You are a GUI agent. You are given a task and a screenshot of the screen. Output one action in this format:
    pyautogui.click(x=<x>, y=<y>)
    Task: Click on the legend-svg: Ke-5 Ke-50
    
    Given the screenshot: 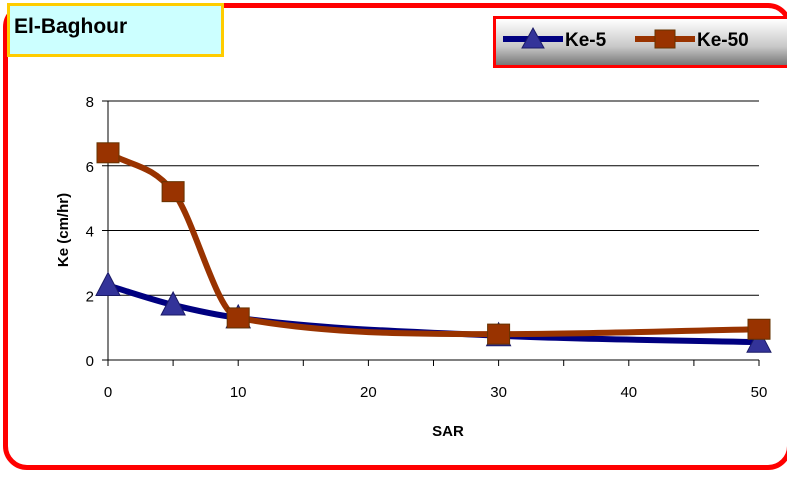 What is the action you would take?
    pyautogui.click(x=626, y=38)
    